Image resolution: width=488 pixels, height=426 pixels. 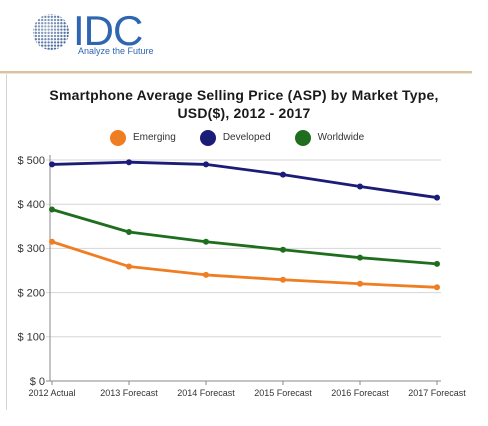 What do you see at coordinates (31, 161) in the screenshot?
I see `y-tick-label: $ 500` at bounding box center [31, 161].